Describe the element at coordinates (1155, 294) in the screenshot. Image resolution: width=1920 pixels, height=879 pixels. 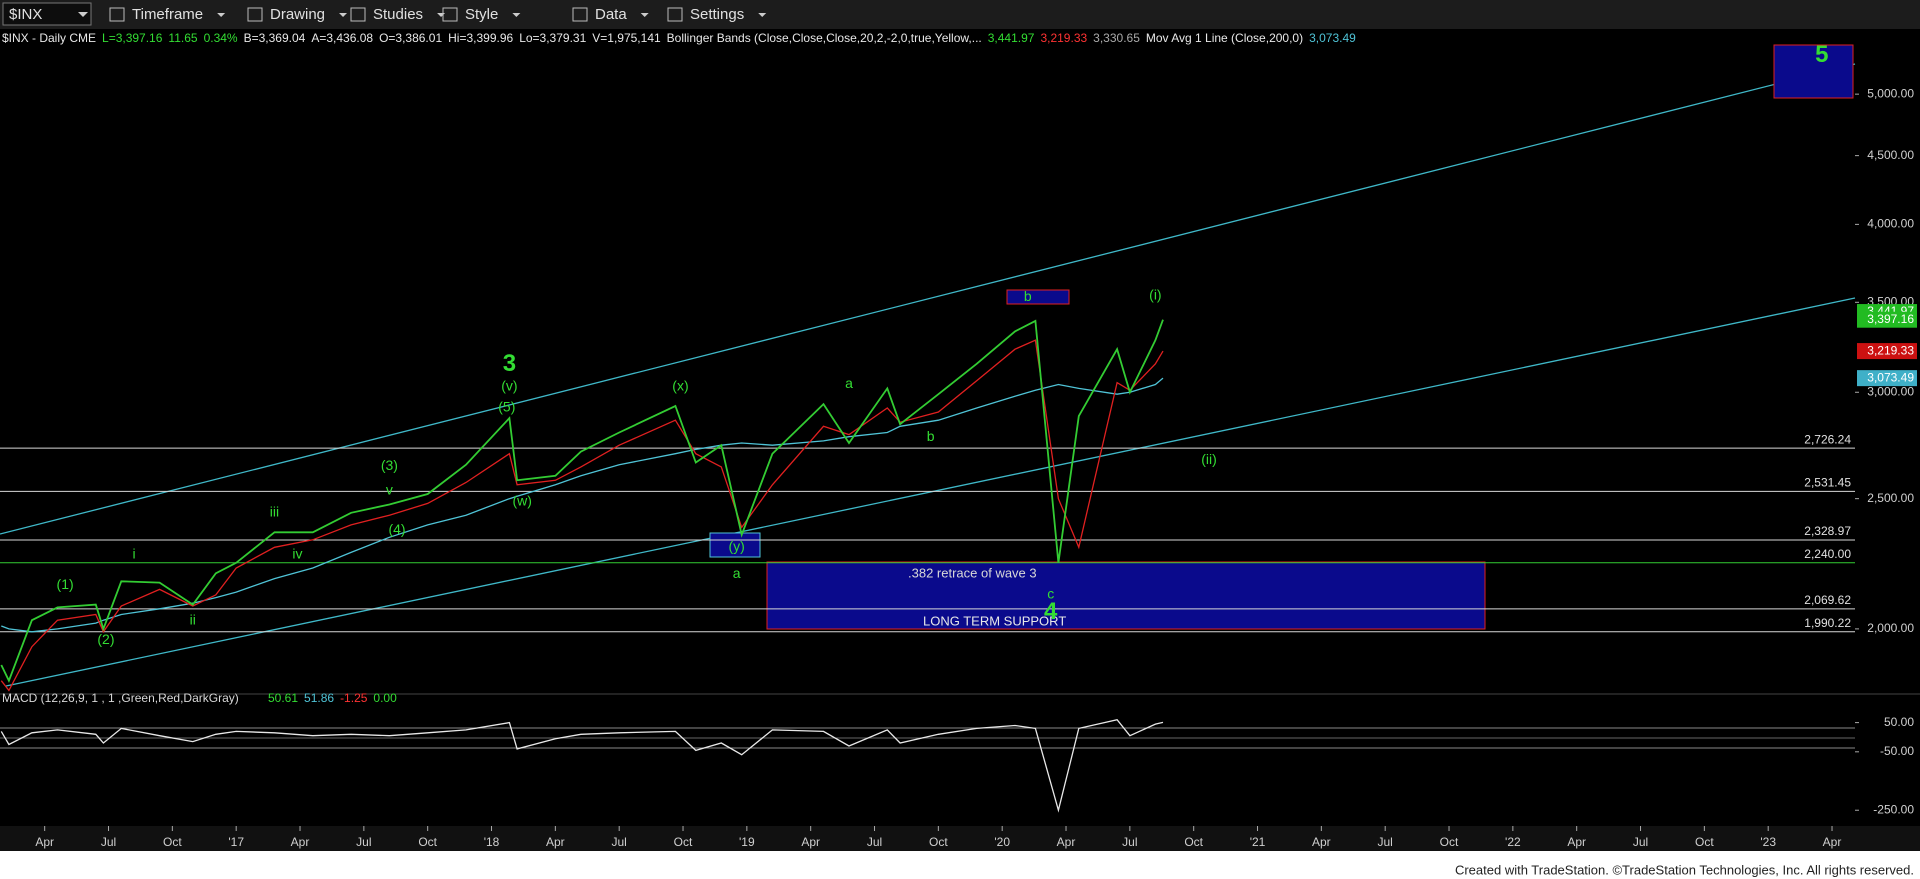
I see `wave-label: (i)` at that location.